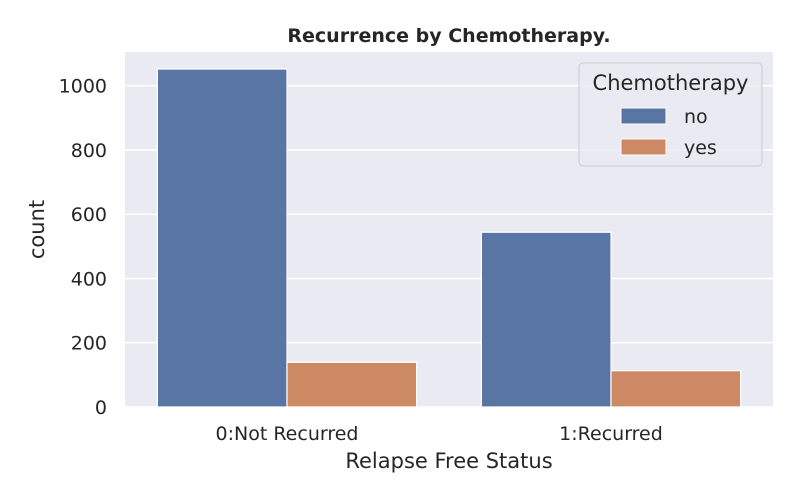  Describe the element at coordinates (83, 87) in the screenshot. I see `y-tick-label: 1000` at that location.